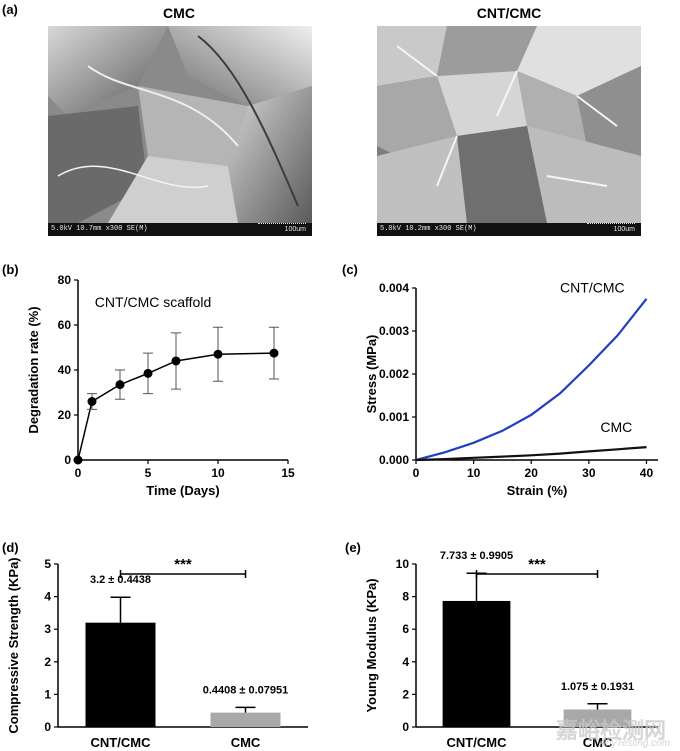  I want to click on young-y-axis-label: Young Modulus (KPa), so click(371, 645).